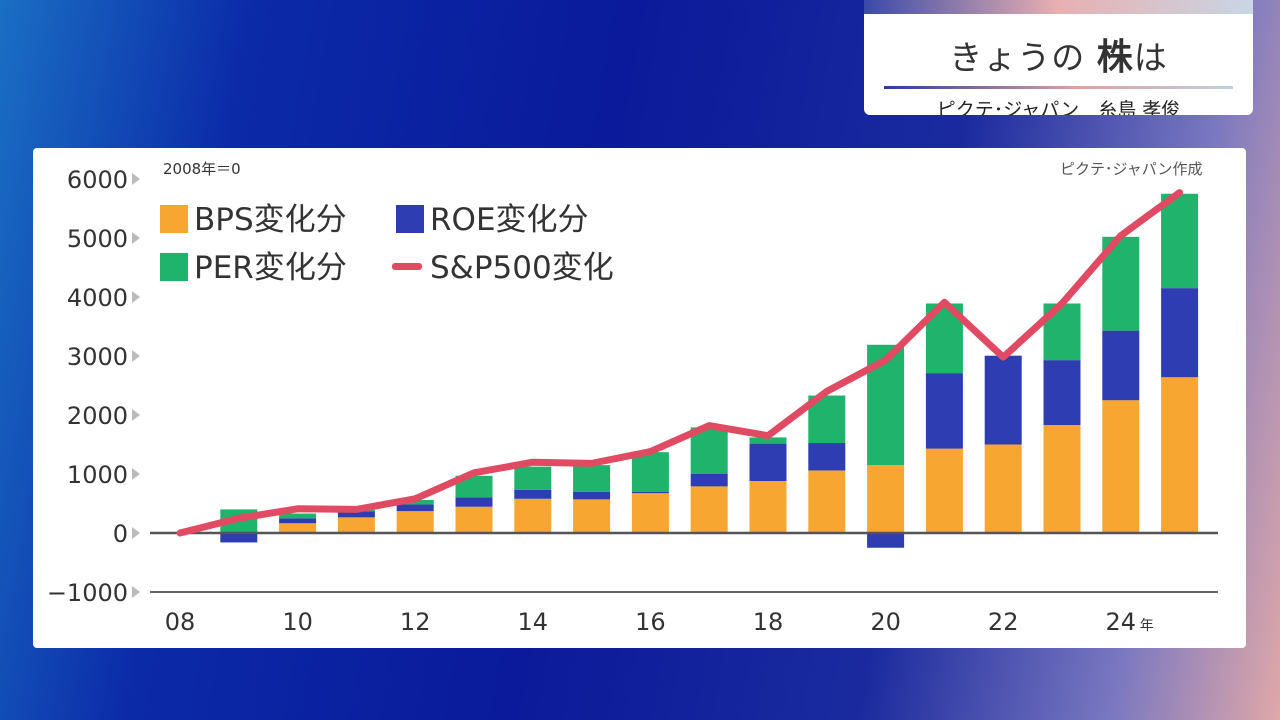  Describe the element at coordinates (509, 220) in the screenshot. I see `legend-label-roe: ROE変化分` at that location.